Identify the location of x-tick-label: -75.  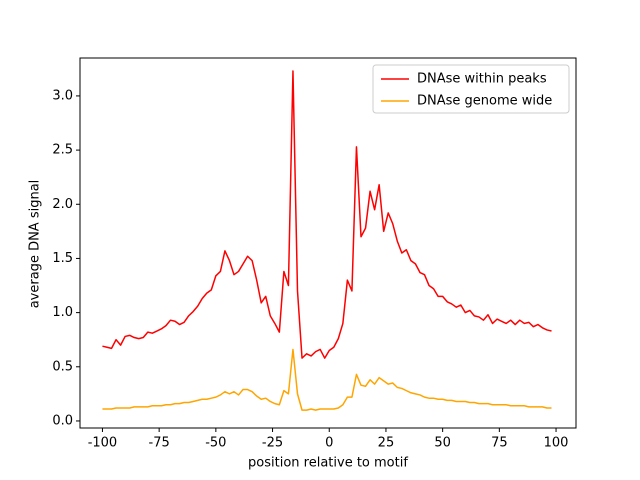
(159, 443).